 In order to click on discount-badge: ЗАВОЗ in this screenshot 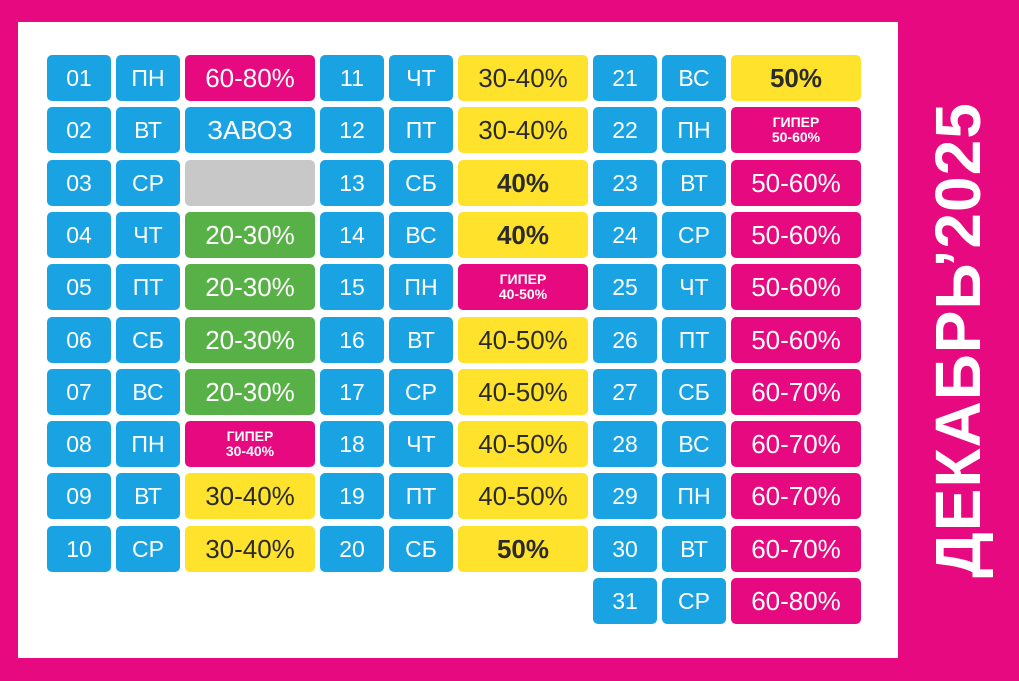, I will do `click(250, 130)`.